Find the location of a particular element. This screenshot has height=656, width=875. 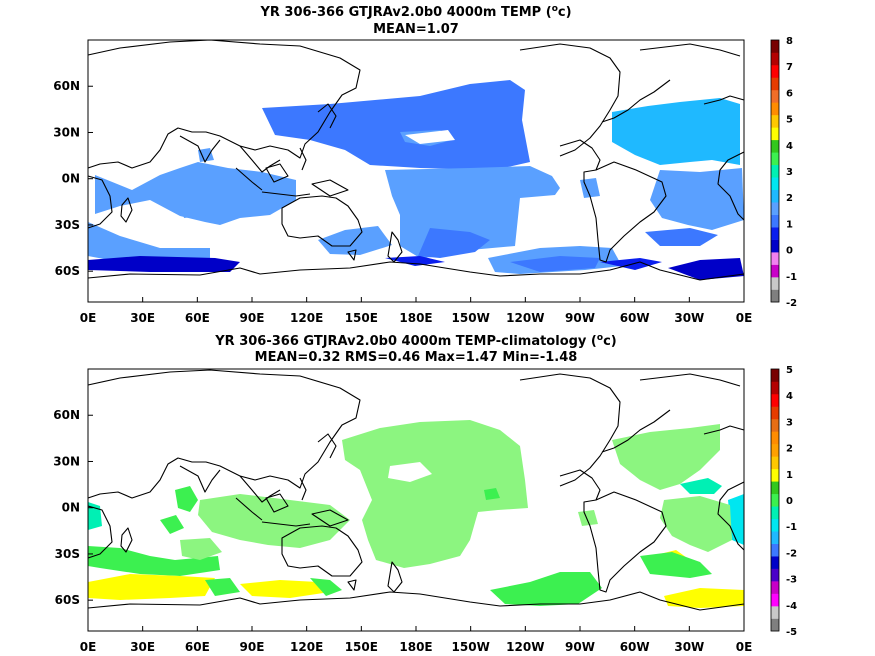

p1-region-sindian is located at coordinates (149, 243).